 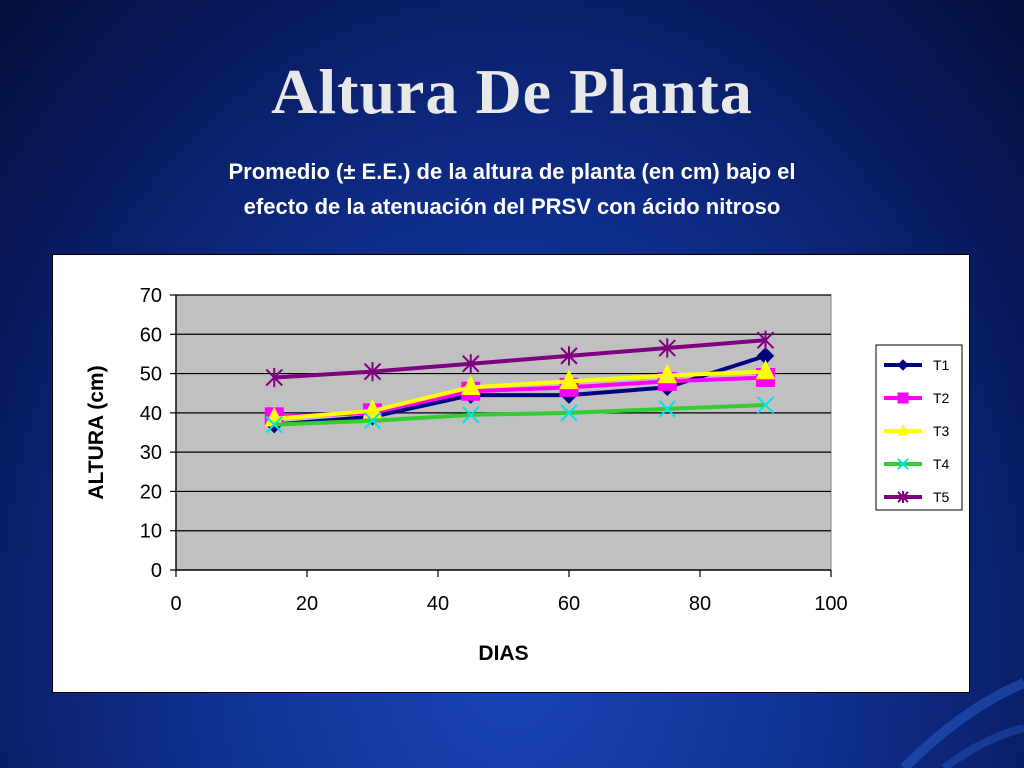 What do you see at coordinates (903, 398) in the screenshot?
I see `marker-square` at bounding box center [903, 398].